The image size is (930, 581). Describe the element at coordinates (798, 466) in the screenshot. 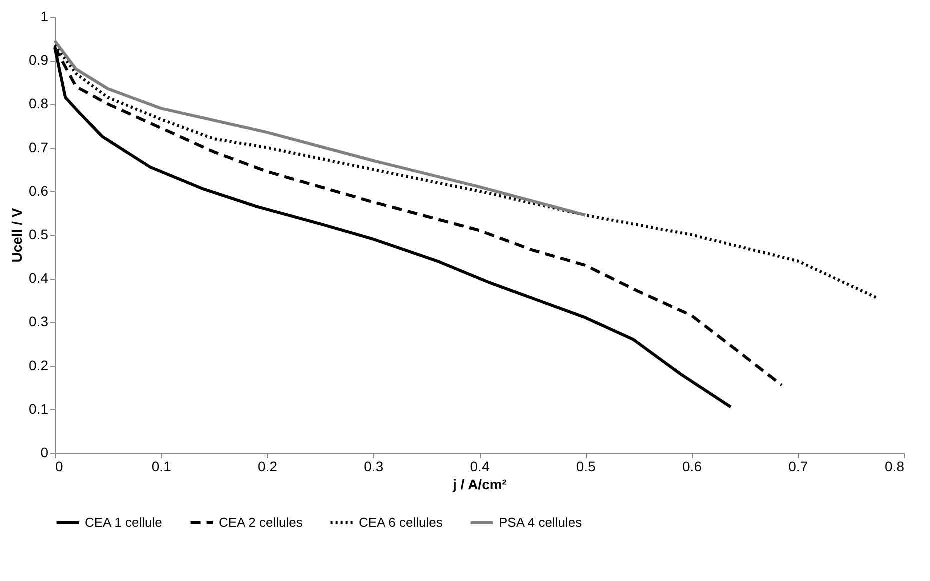

I see `x-tick-label: 0.7` at that location.